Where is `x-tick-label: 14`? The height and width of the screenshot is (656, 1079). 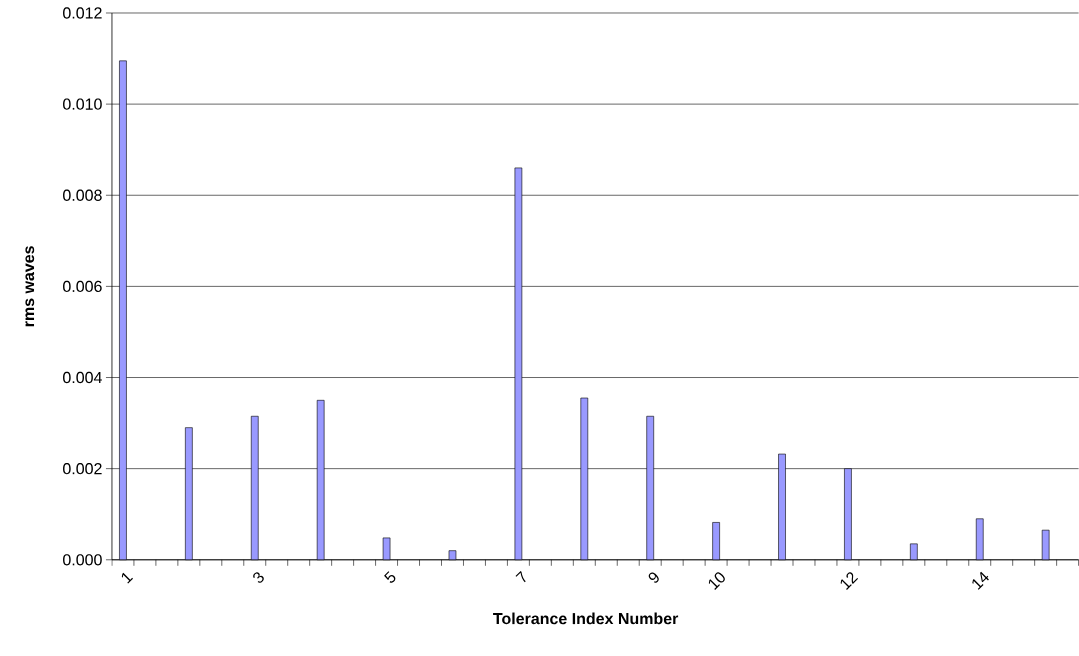 x-tick-label: 14 is located at coordinates (980, 580).